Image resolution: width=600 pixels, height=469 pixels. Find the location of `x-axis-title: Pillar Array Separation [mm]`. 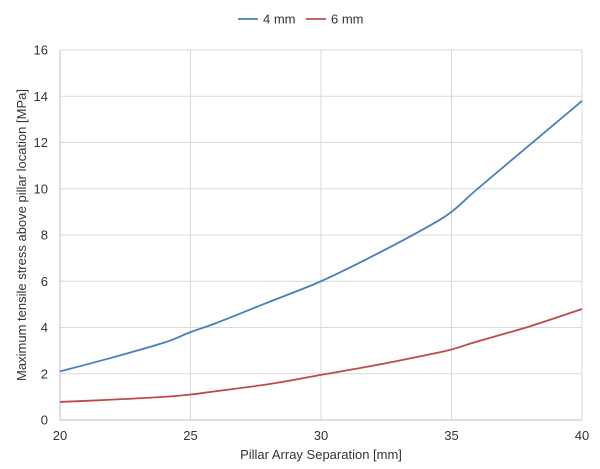

x-axis-title: Pillar Array Separation [mm] is located at coordinates (321, 454).